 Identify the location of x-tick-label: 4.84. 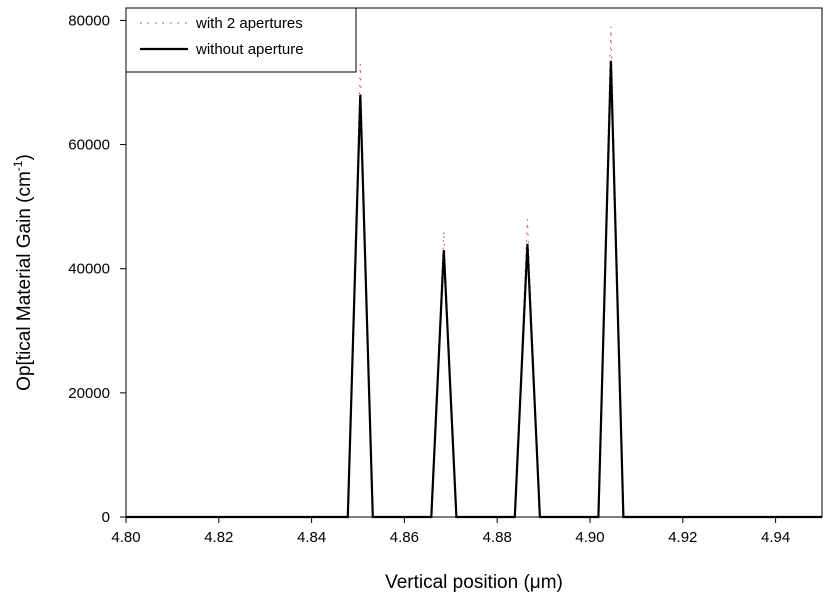
(311, 537).